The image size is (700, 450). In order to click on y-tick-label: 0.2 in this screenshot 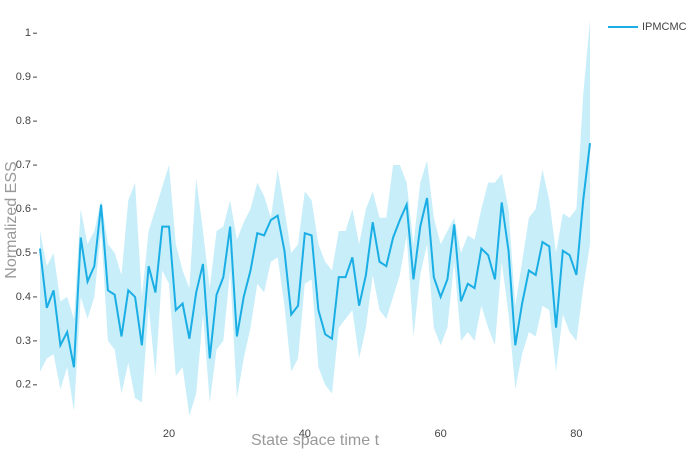, I will do `click(23, 385)`.